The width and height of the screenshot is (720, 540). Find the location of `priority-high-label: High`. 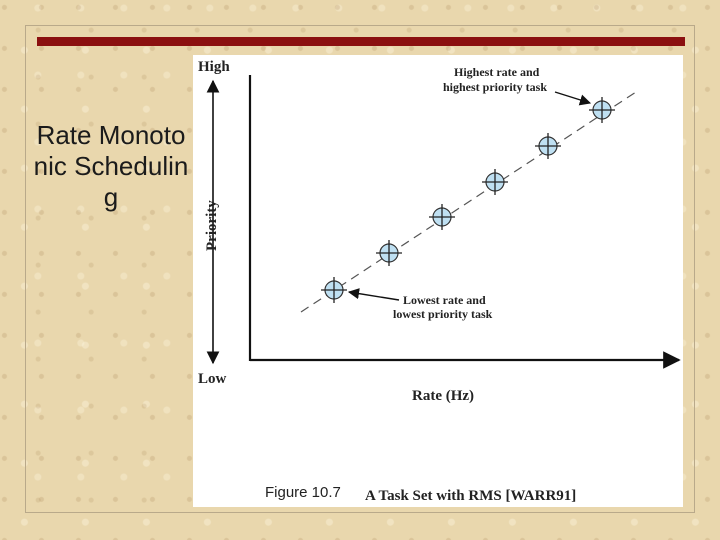

priority-high-label: High is located at coordinates (214, 67).